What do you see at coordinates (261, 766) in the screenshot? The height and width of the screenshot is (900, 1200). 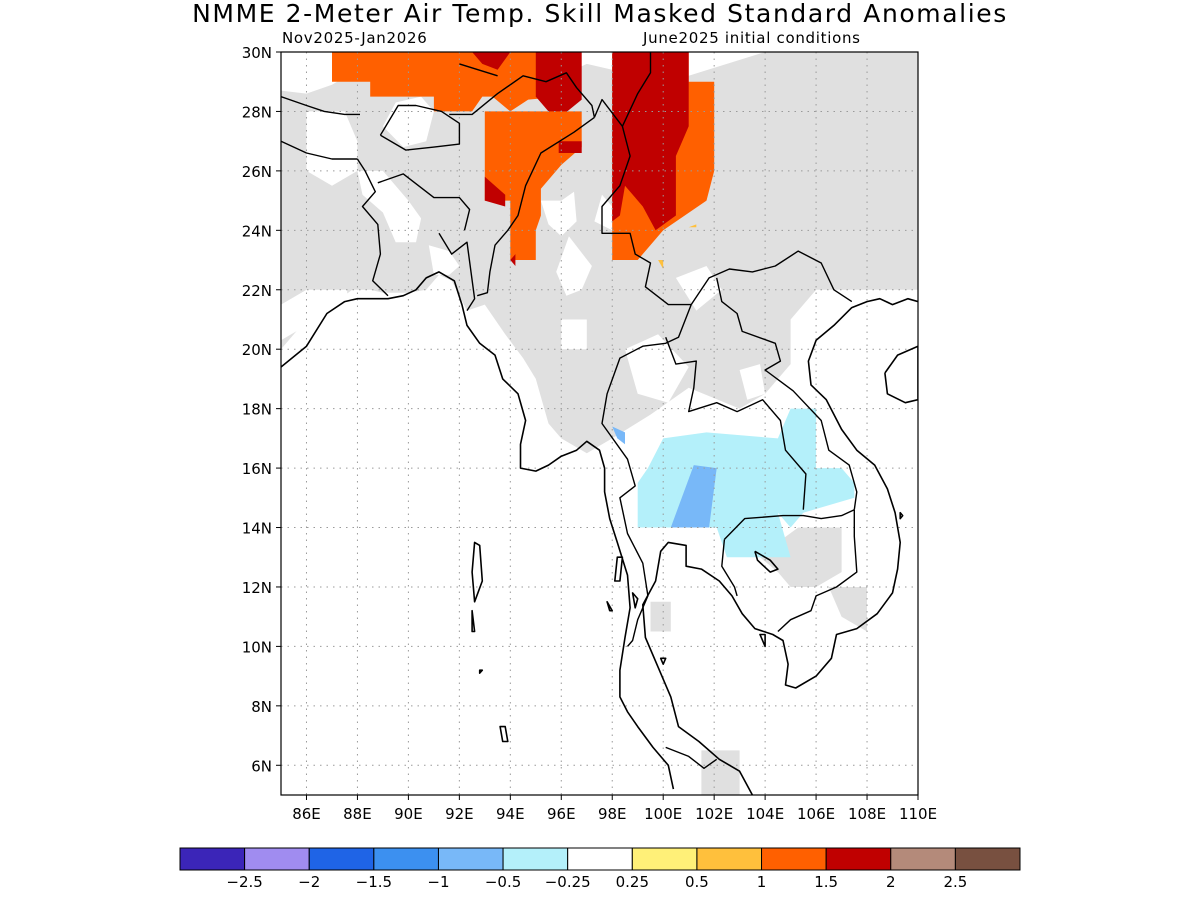 I see `lat-tick-label: 6N` at bounding box center [261, 766].